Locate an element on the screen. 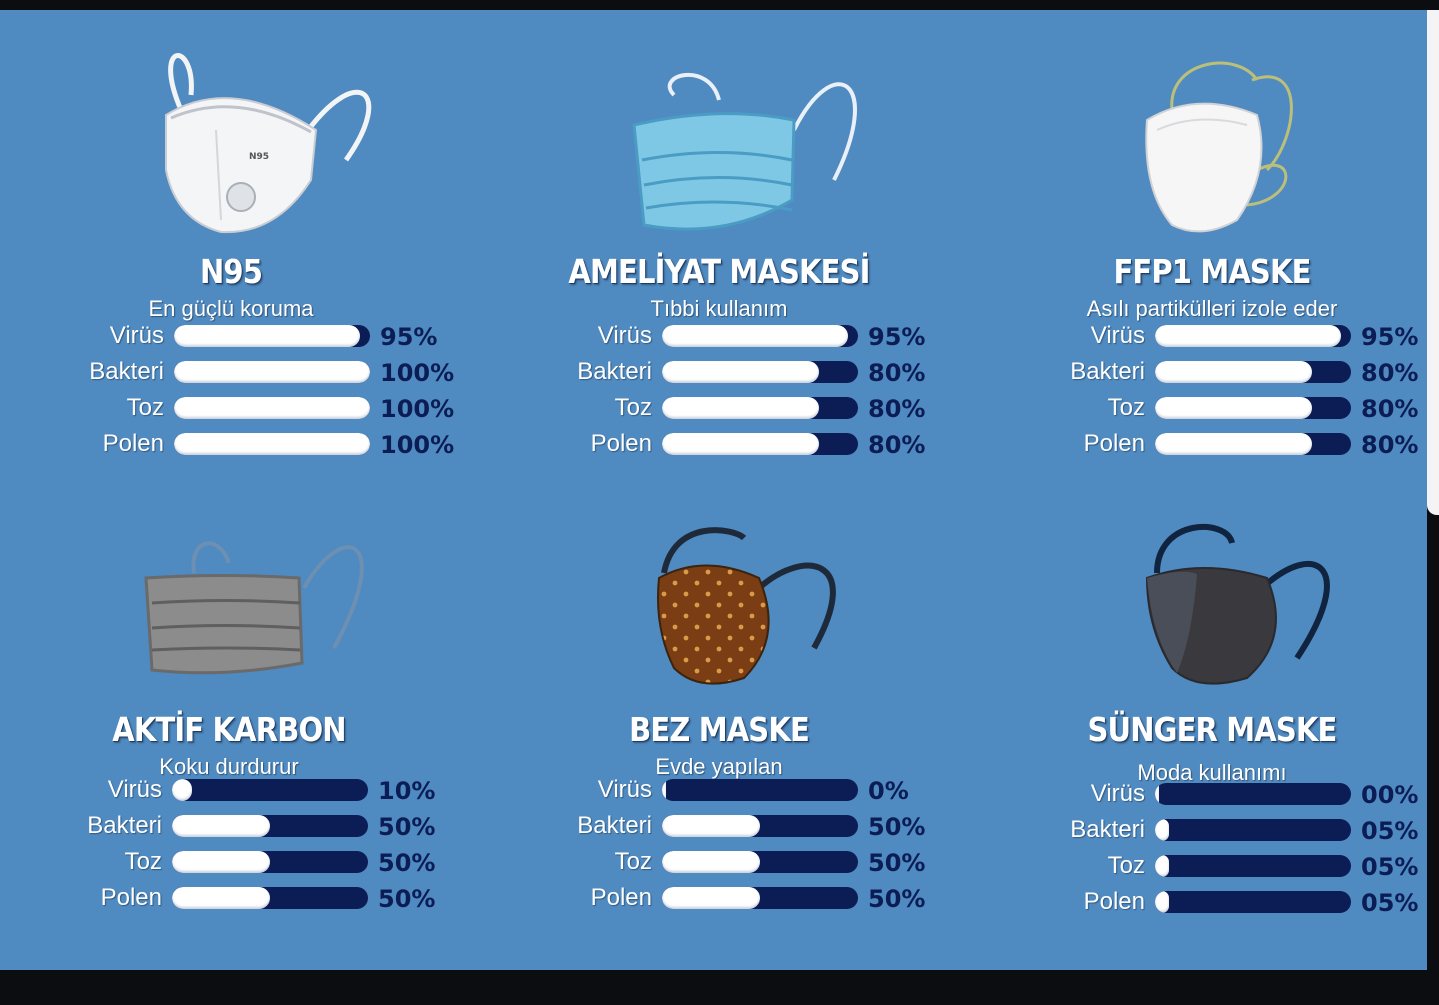  metric-row: Polen 05% is located at coordinates (1212, 902).